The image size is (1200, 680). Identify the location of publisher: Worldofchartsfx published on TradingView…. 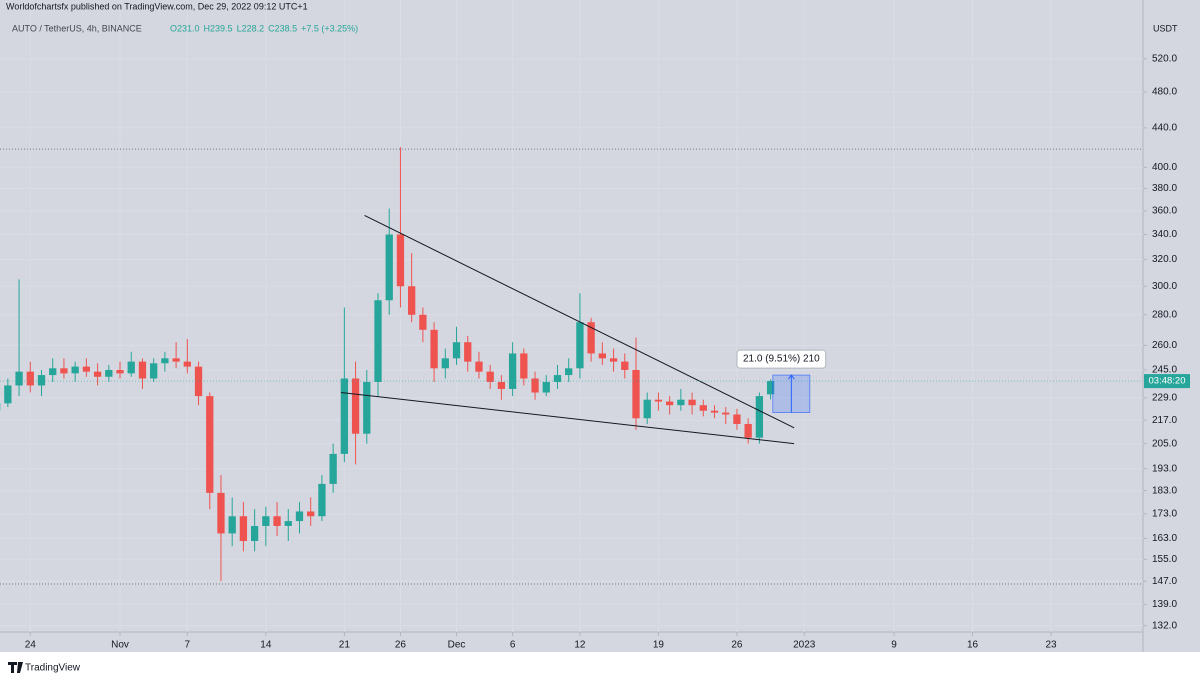
(157, 6).